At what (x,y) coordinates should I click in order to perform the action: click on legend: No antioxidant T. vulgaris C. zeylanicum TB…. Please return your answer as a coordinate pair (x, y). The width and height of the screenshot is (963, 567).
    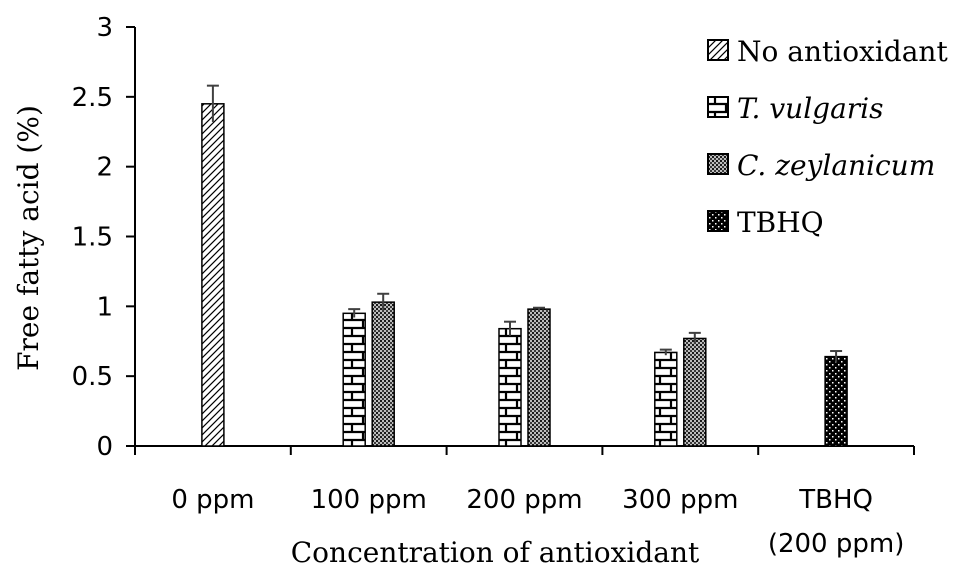
    Looking at the image, I should click on (827, 137).